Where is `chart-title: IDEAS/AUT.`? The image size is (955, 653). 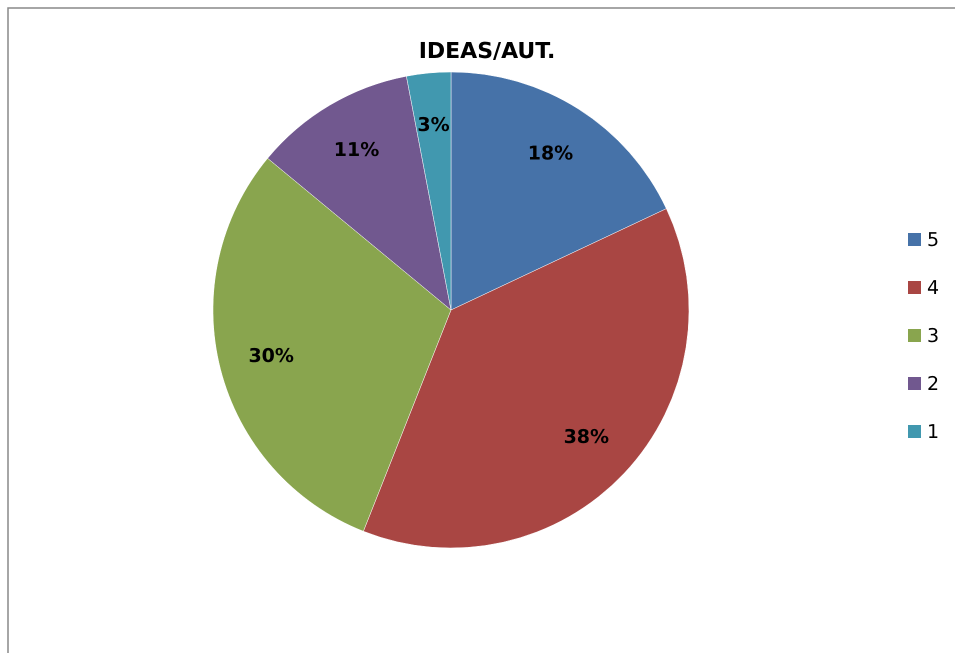 chart-title: IDEAS/AUT. is located at coordinates (487, 51).